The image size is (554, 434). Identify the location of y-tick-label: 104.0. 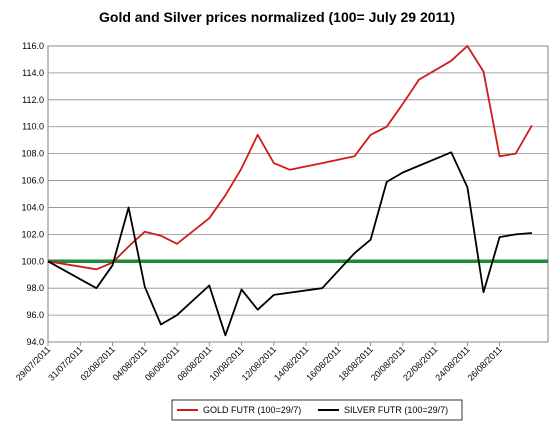
(32, 207).